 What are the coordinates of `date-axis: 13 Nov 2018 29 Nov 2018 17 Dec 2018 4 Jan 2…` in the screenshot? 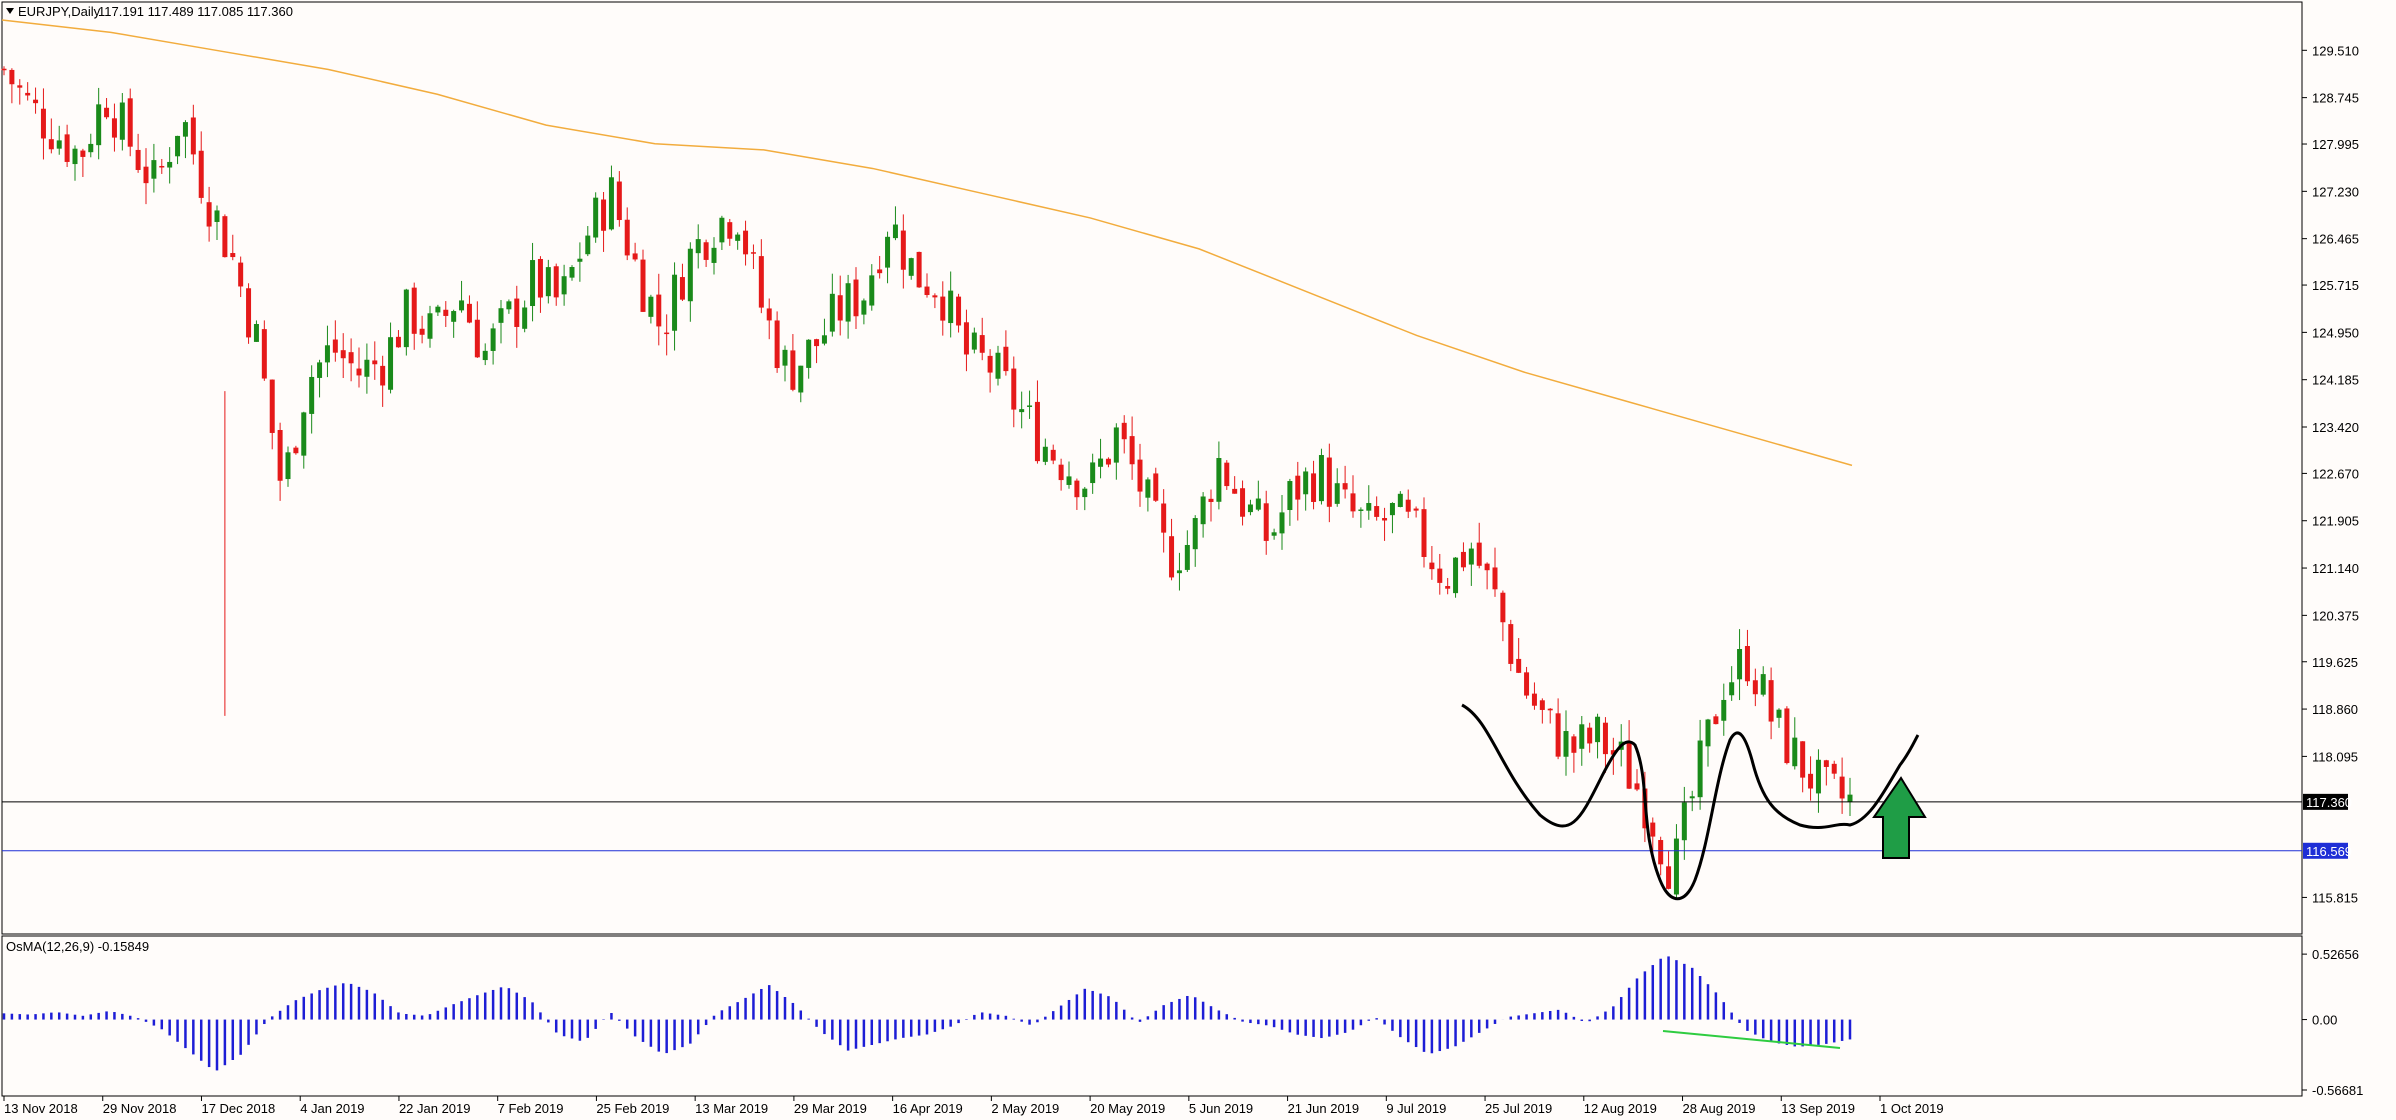 It's located at (973, 1106).